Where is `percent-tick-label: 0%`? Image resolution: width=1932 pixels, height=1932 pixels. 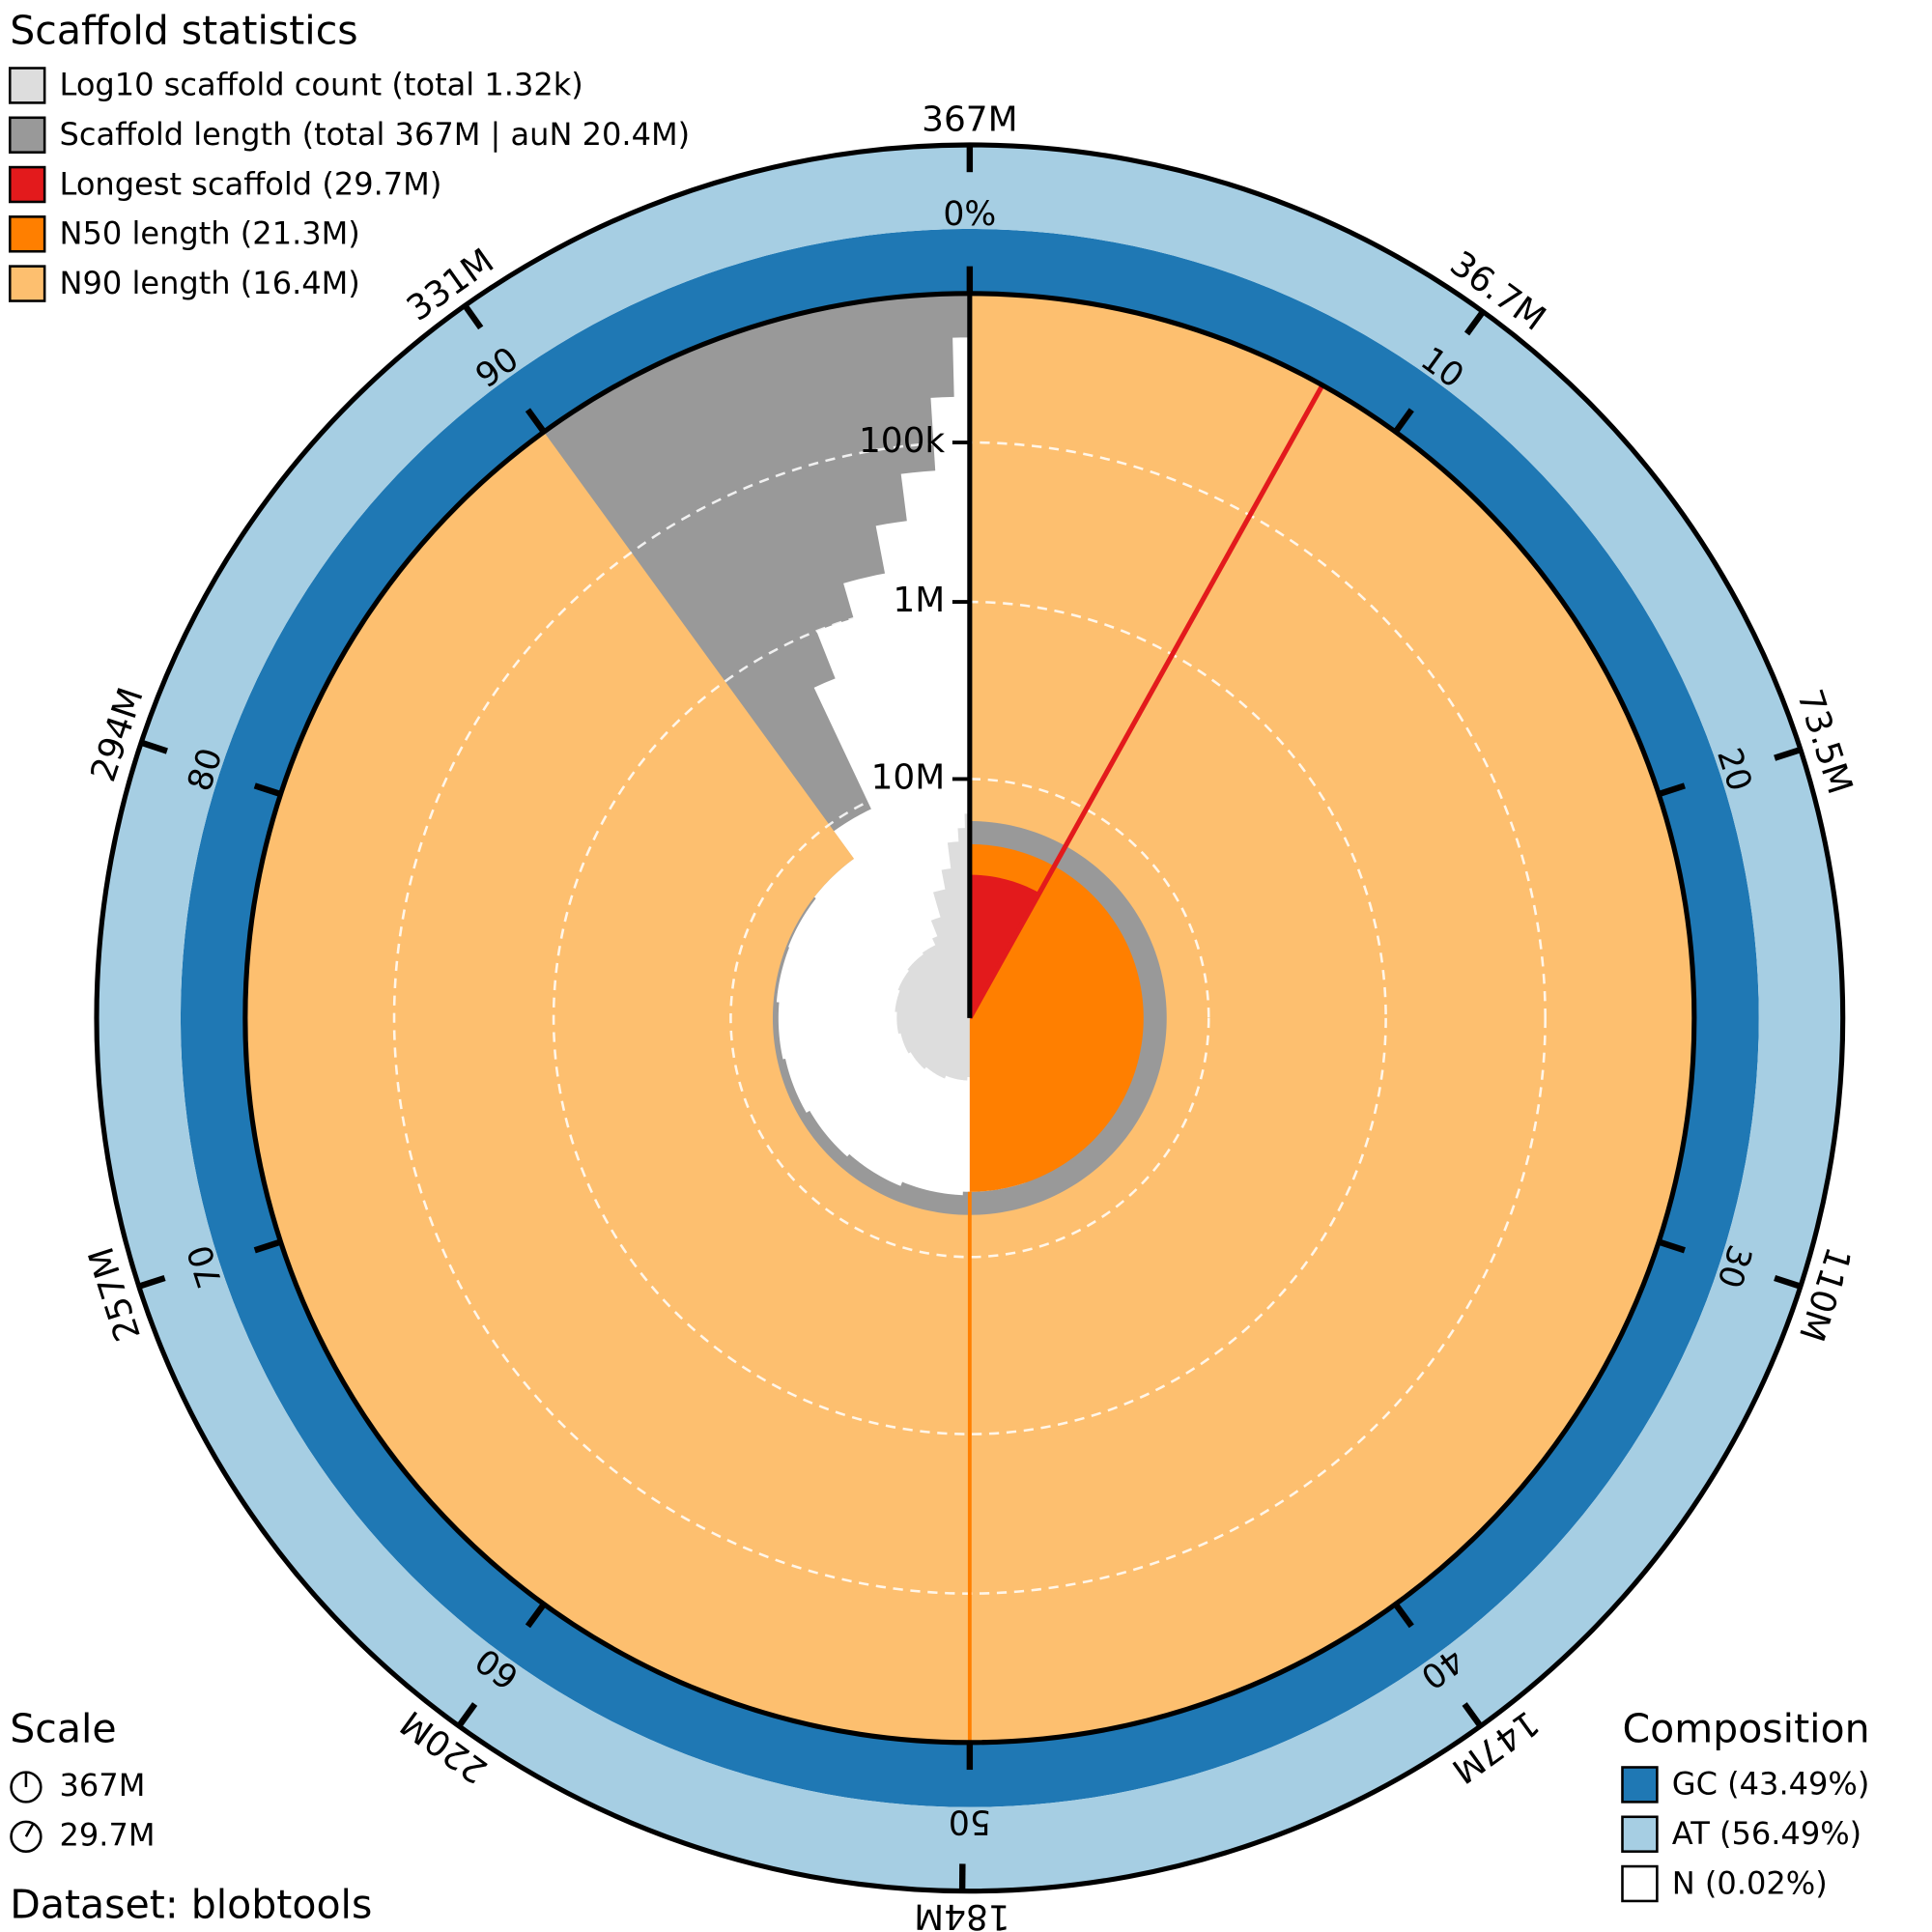 percent-tick-label: 0% is located at coordinates (969, 214).